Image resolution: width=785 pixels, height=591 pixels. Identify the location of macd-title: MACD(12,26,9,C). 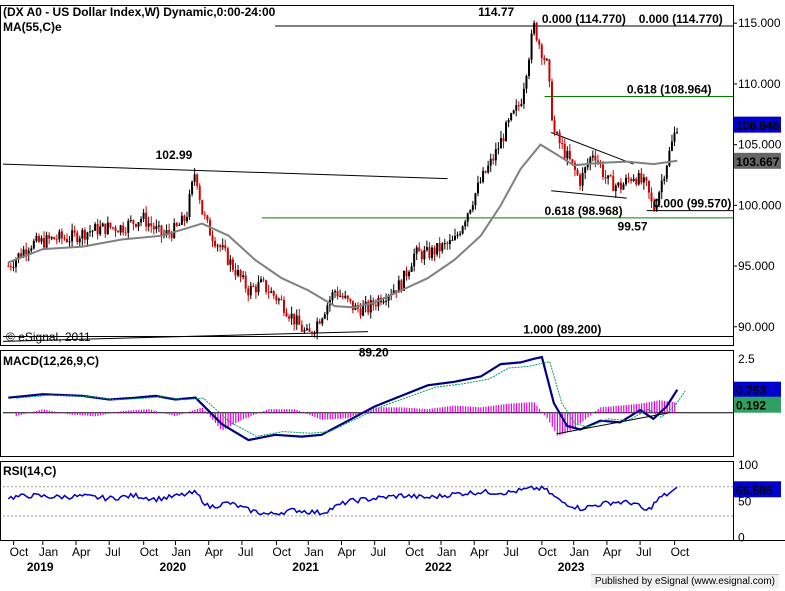
(51, 361).